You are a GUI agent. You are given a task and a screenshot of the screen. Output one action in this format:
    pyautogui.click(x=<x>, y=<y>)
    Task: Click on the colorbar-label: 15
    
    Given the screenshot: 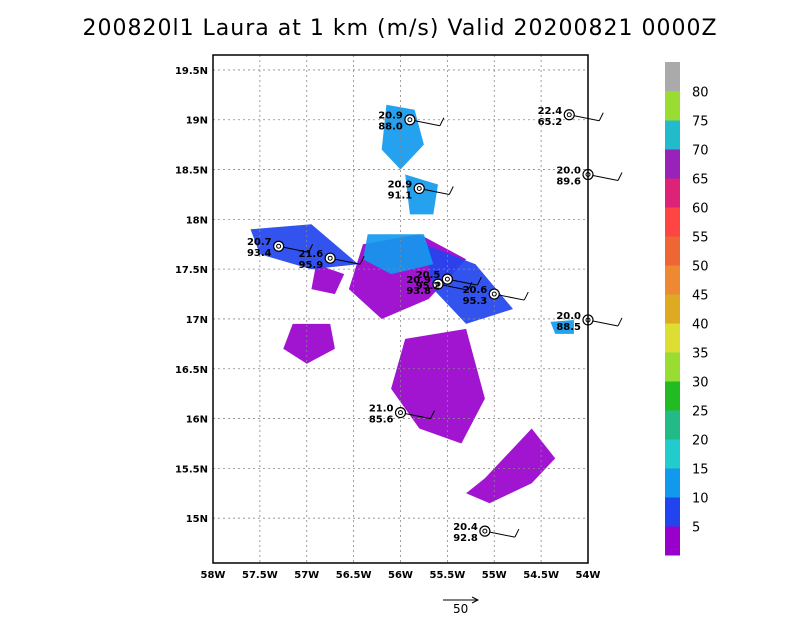 What is the action you would take?
    pyautogui.click(x=700, y=469)
    